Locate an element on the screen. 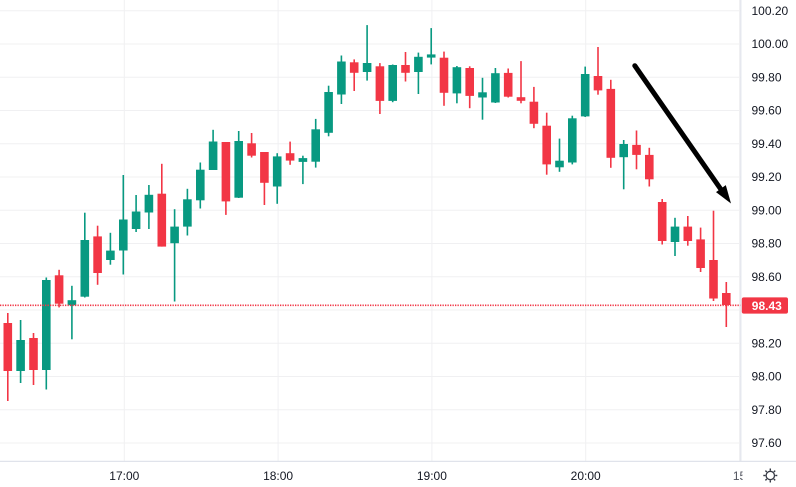 The width and height of the screenshot is (796, 487). svg-text: 99.80 is located at coordinates (767, 78).